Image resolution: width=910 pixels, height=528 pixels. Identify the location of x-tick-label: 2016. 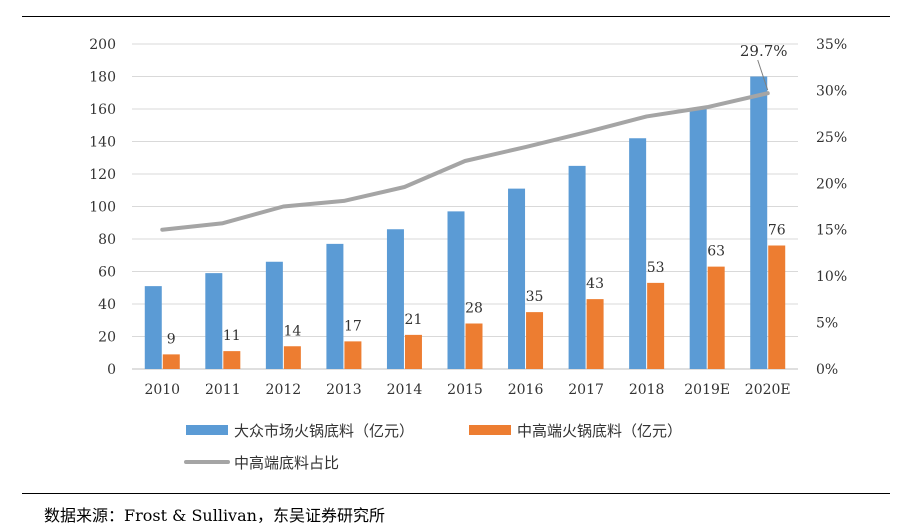
(526, 390).